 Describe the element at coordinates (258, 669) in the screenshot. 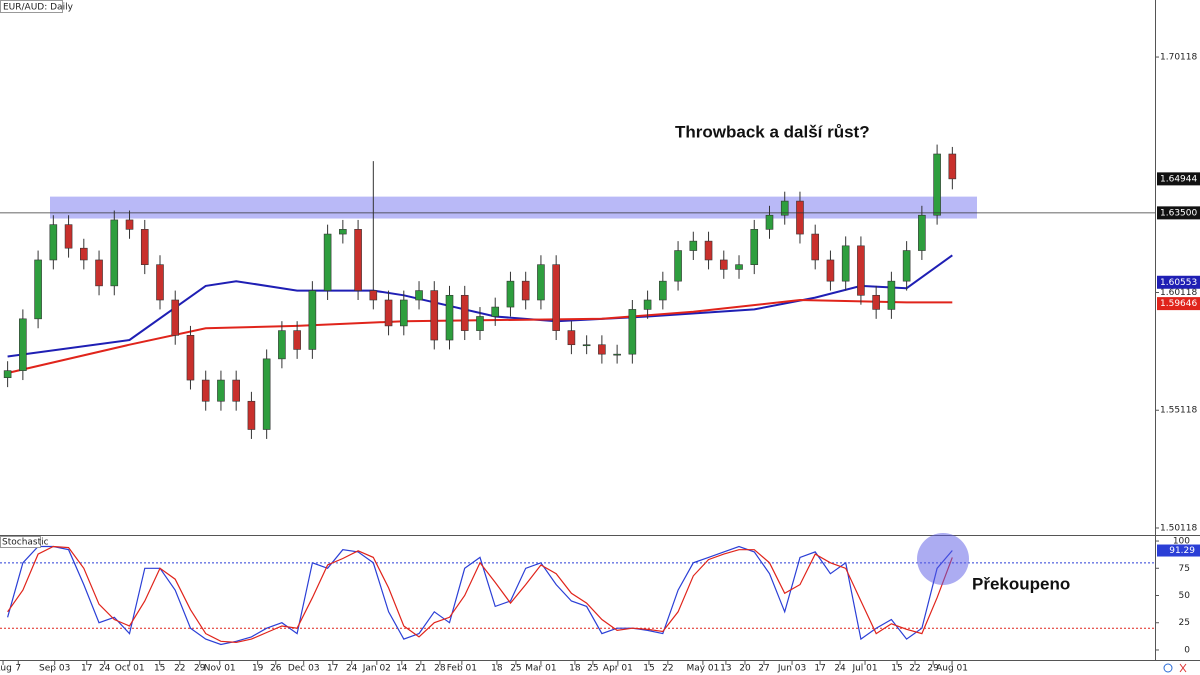

I see `x-tick-label: 19` at that location.